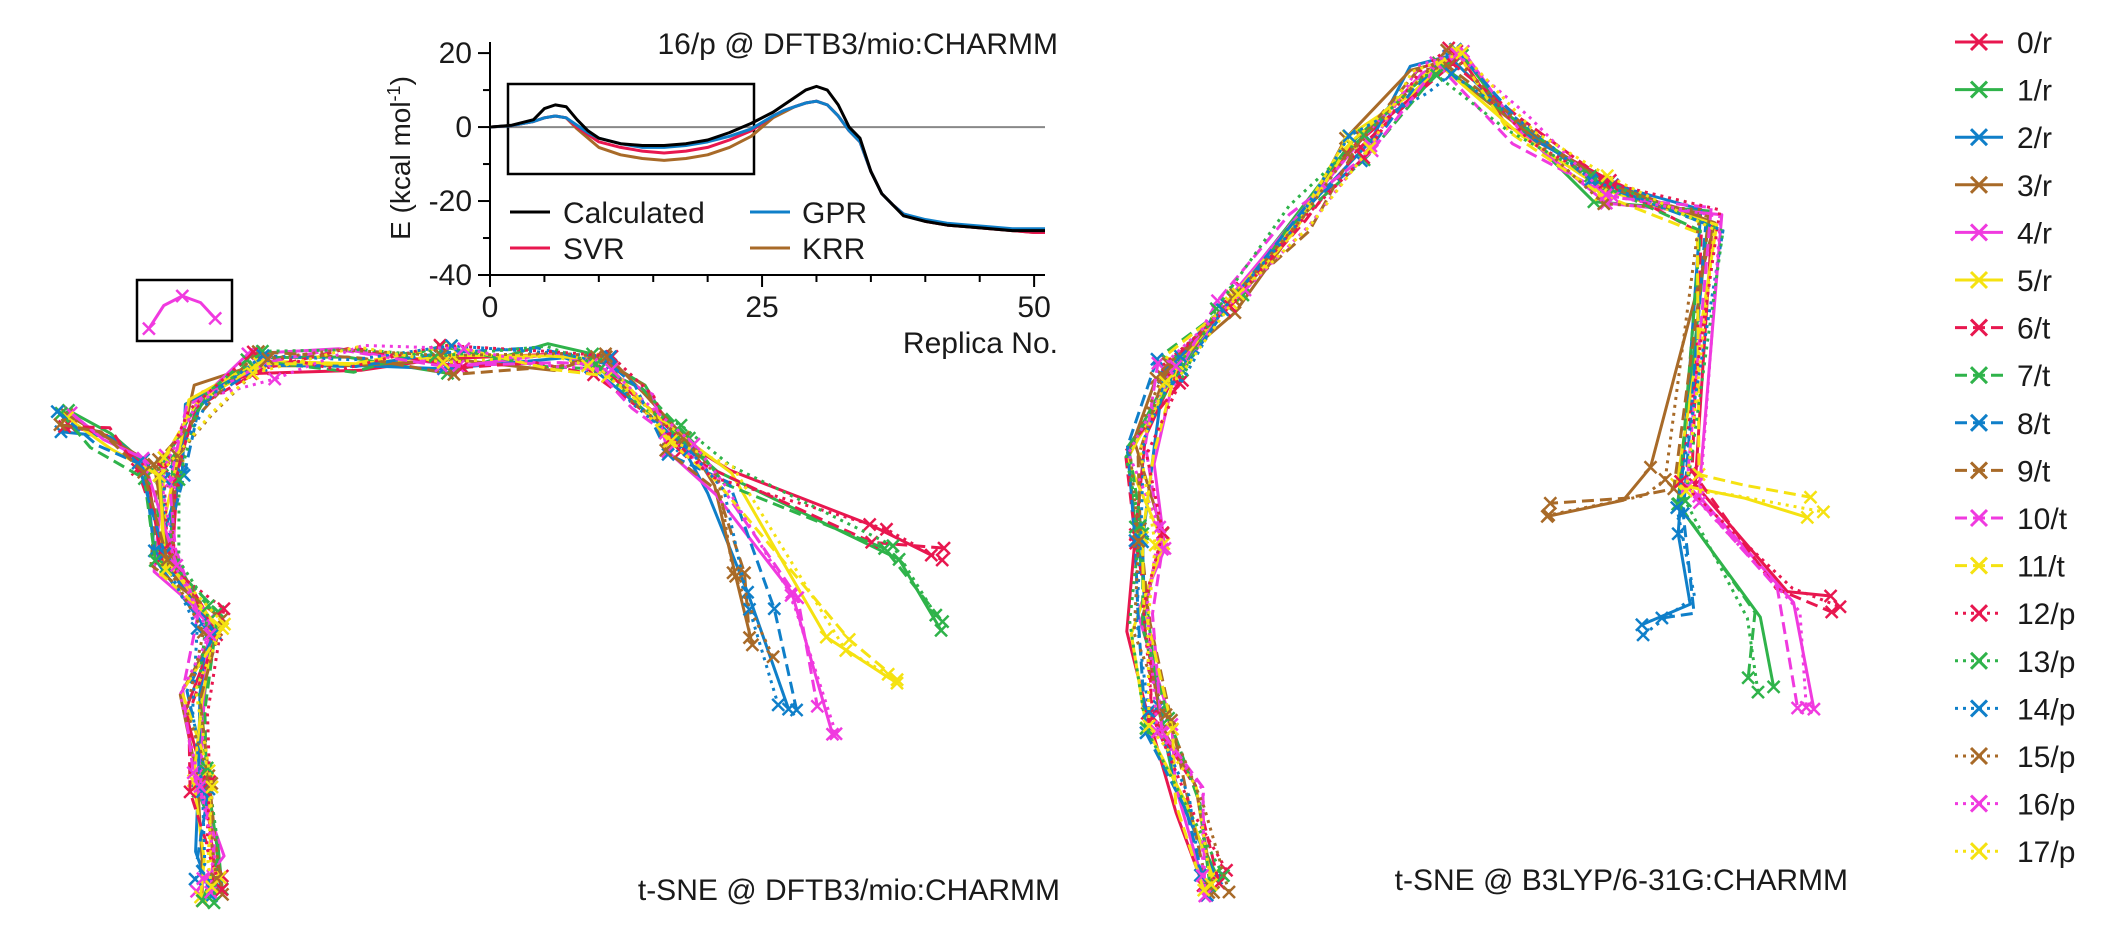  Describe the element at coordinates (2034, 233) in the screenshot. I see `legend-label: 4/r` at that location.